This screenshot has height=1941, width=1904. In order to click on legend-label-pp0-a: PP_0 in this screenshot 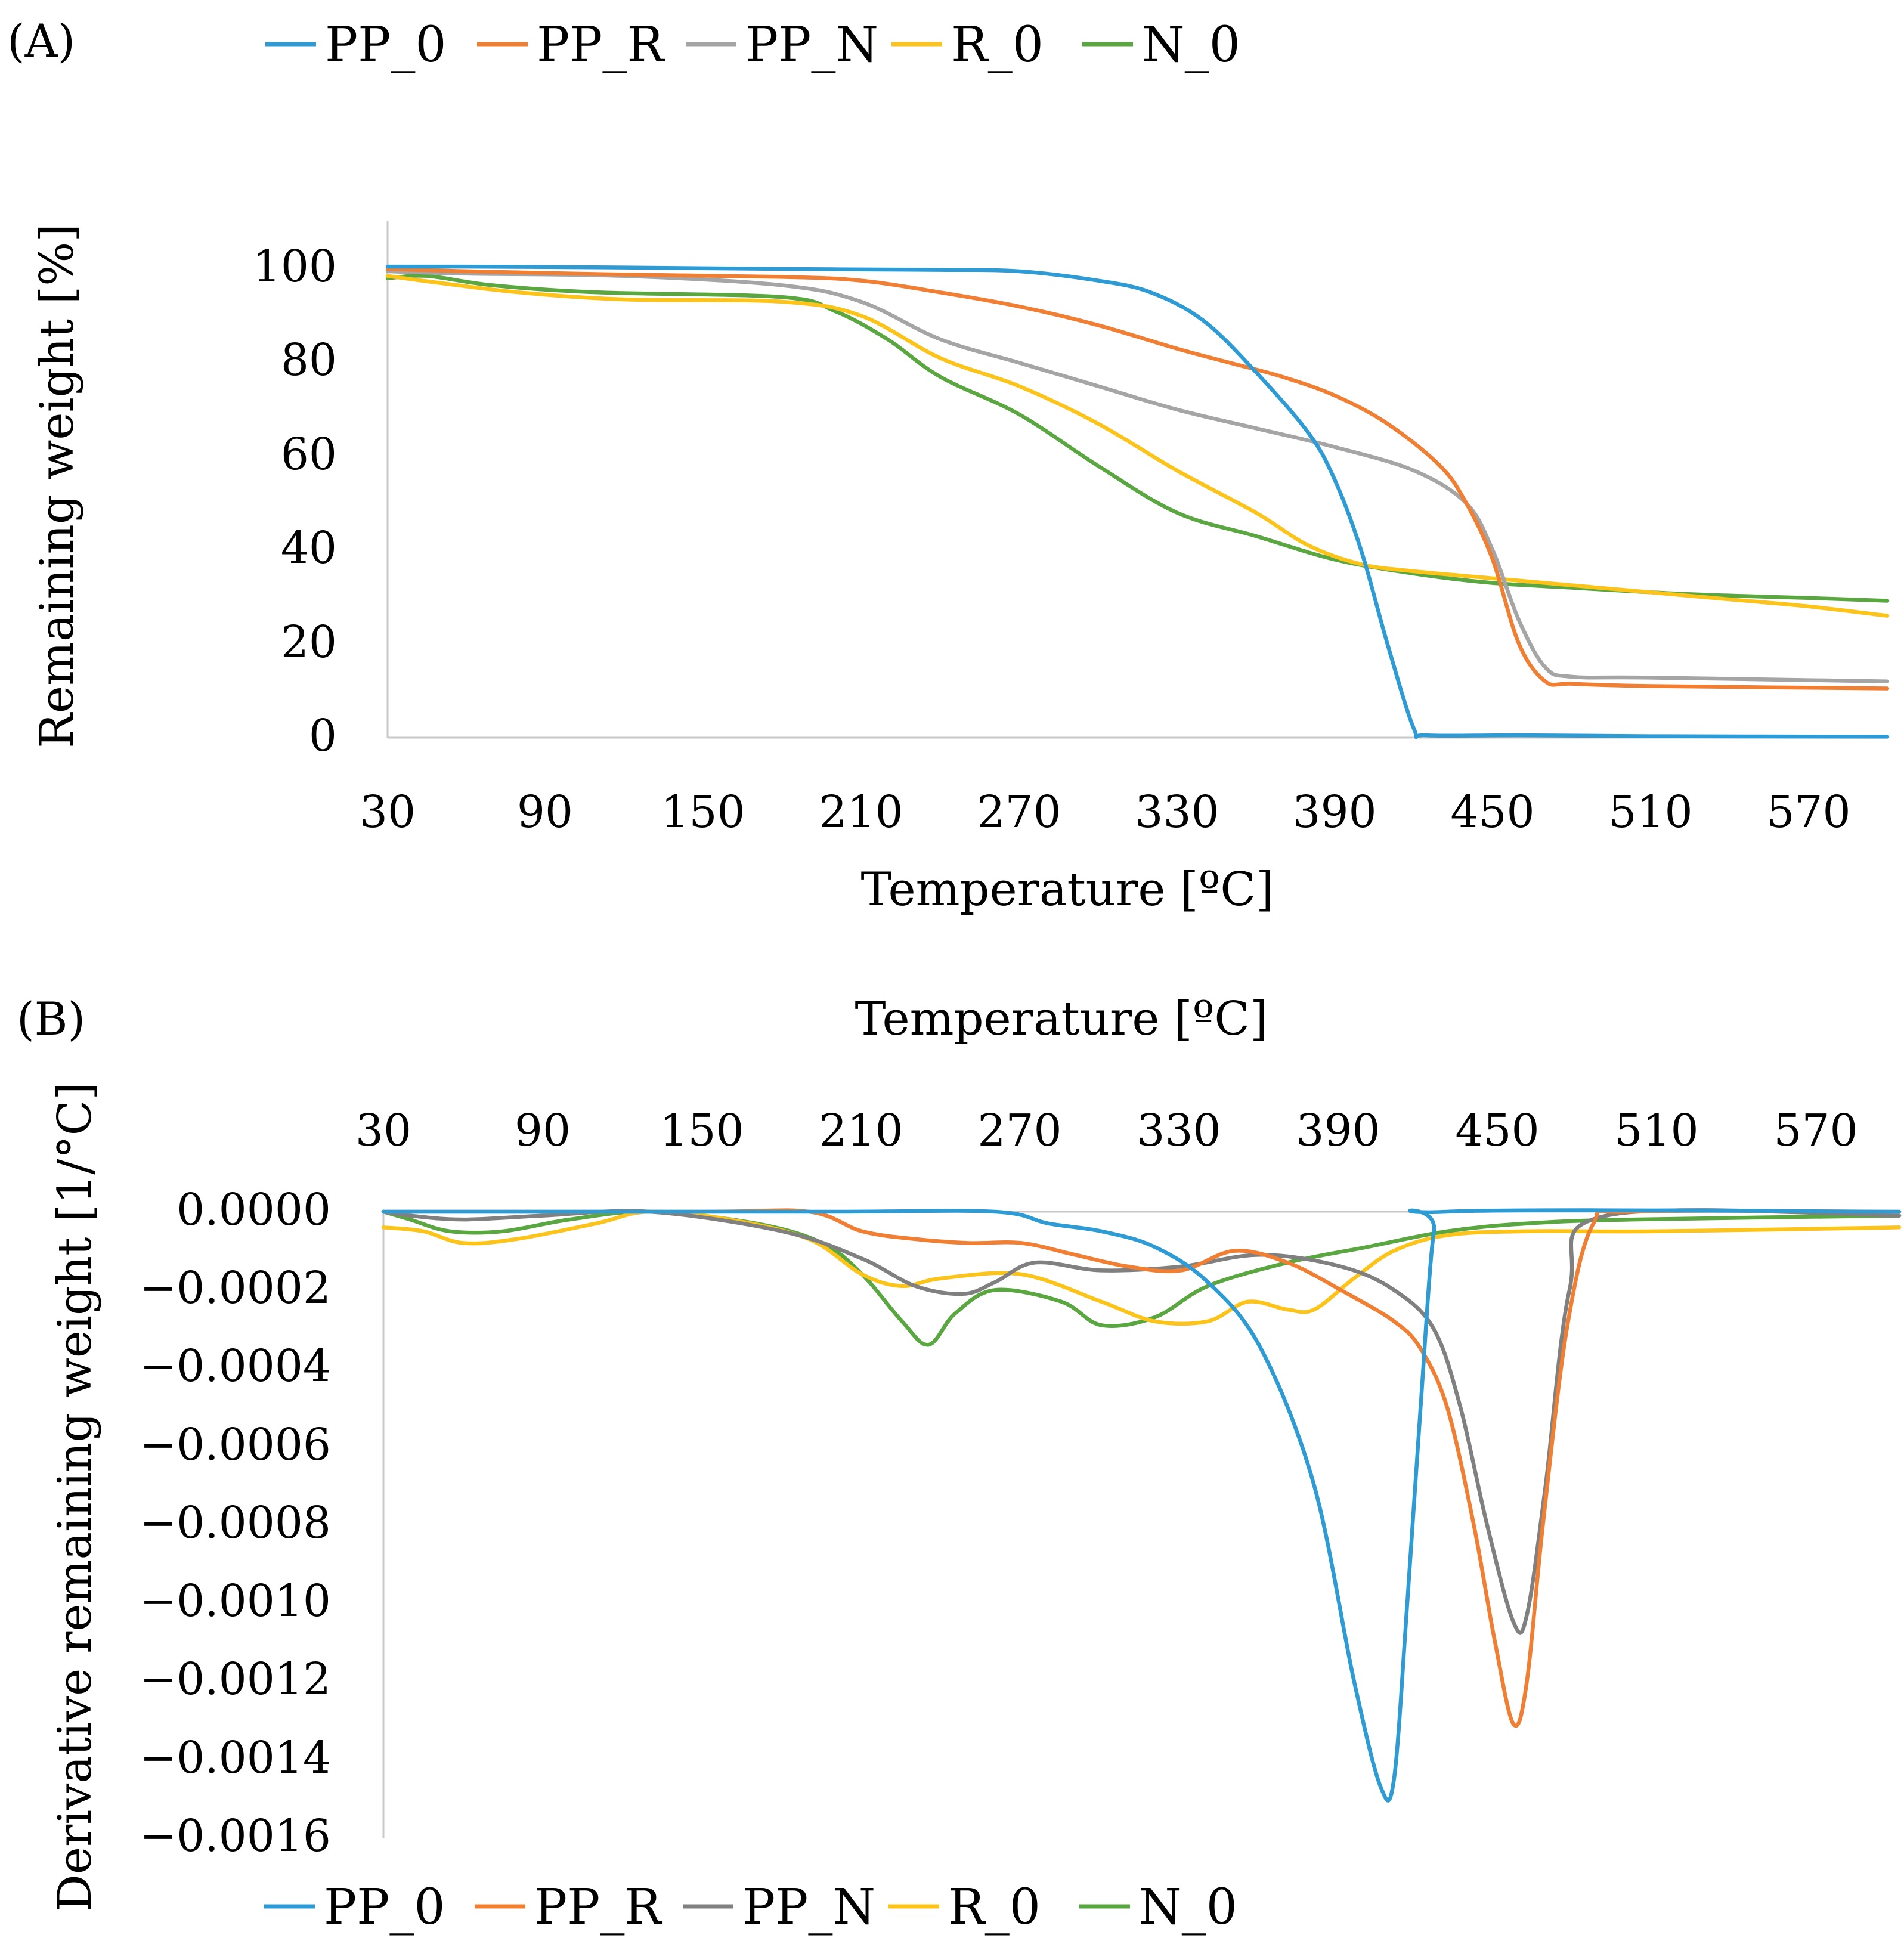, I will do `click(386, 45)`.